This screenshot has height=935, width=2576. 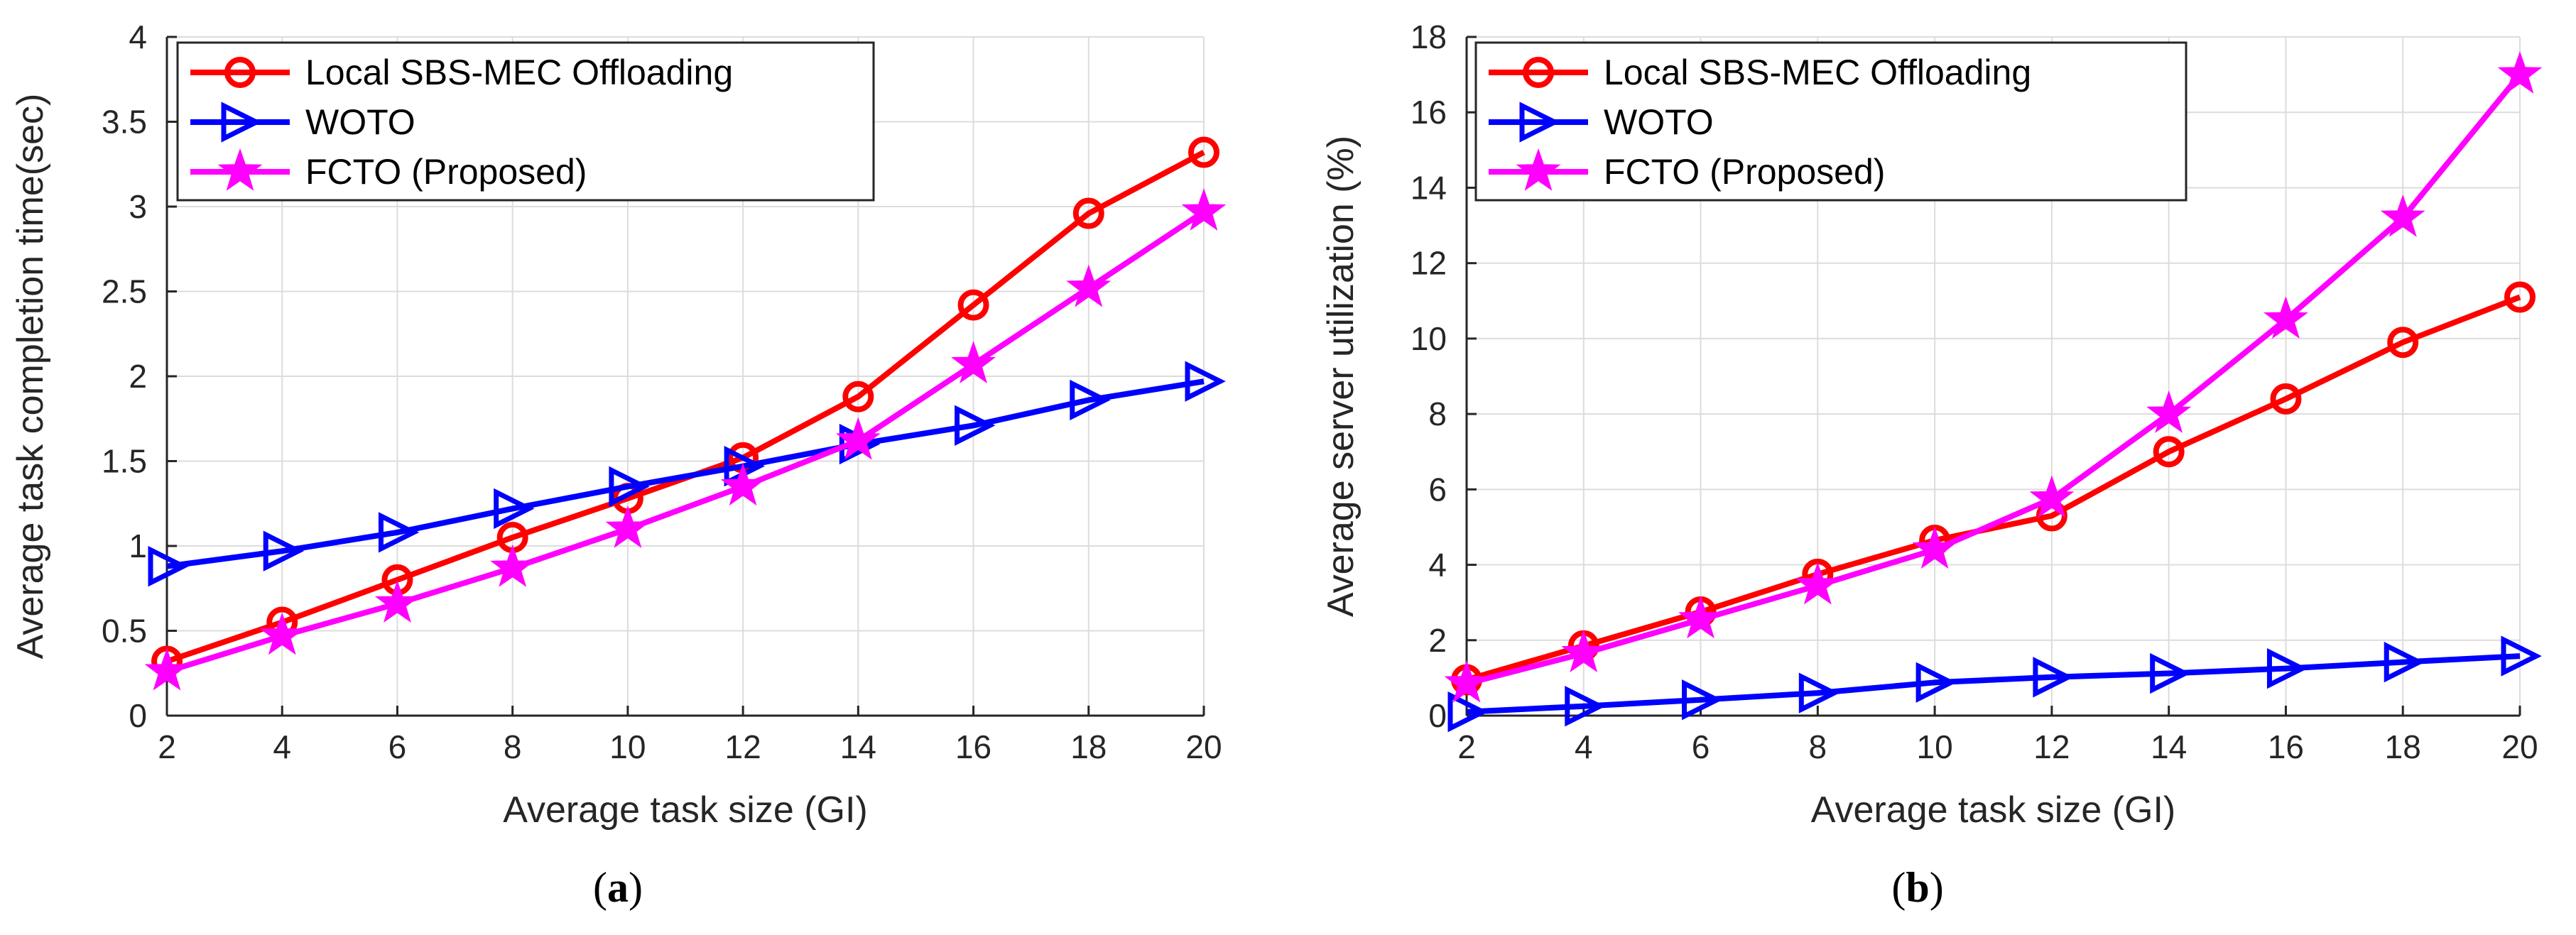 I want to click on y-tick-label: 0.5, so click(x=125, y=631).